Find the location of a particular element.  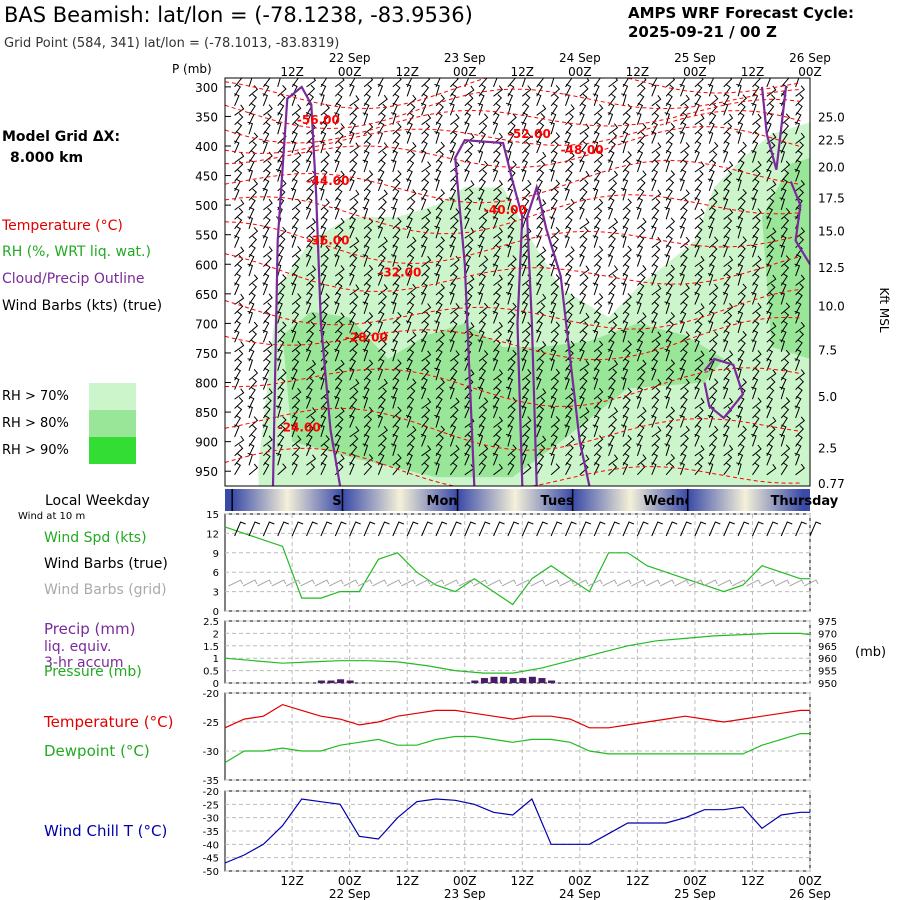

panel-frame is located at coordinates (517, 831).